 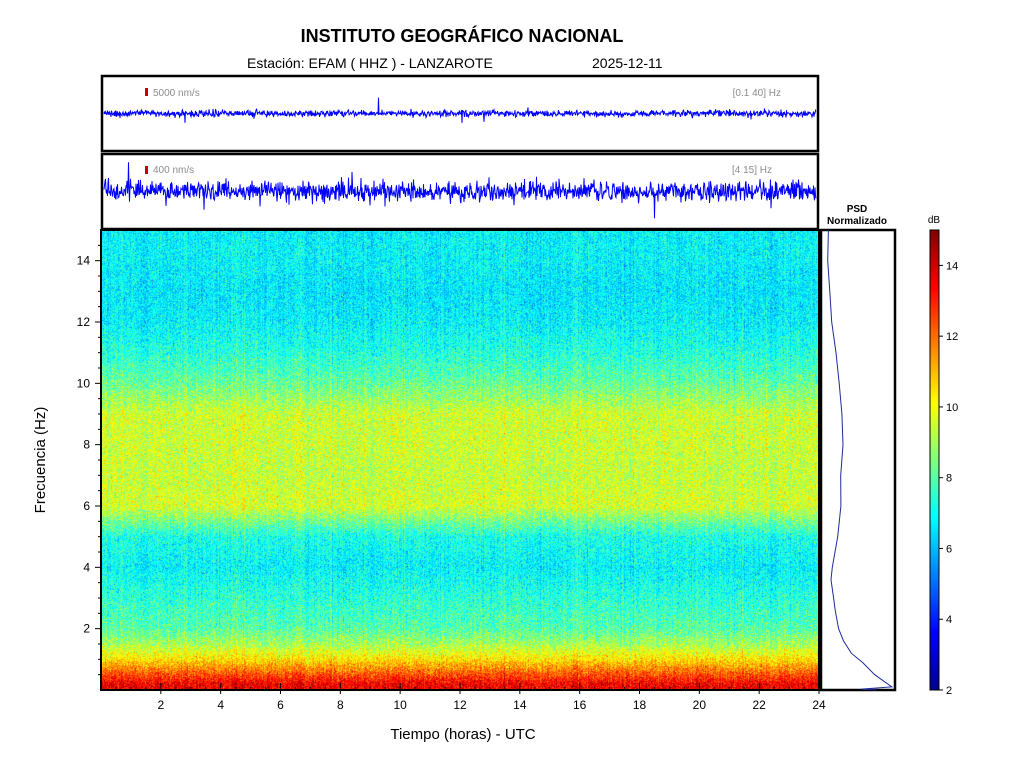 I want to click on colorbar-tick-label: 8, so click(x=949, y=479).